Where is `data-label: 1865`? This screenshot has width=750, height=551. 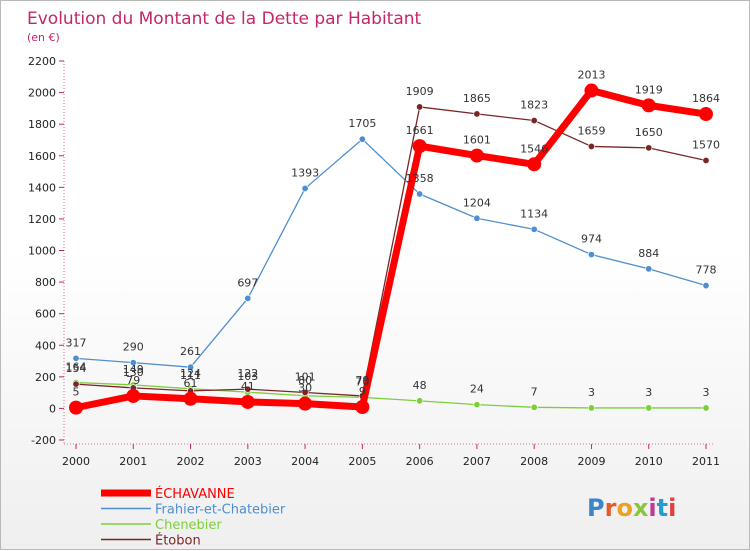 data-label: 1865 is located at coordinates (477, 98).